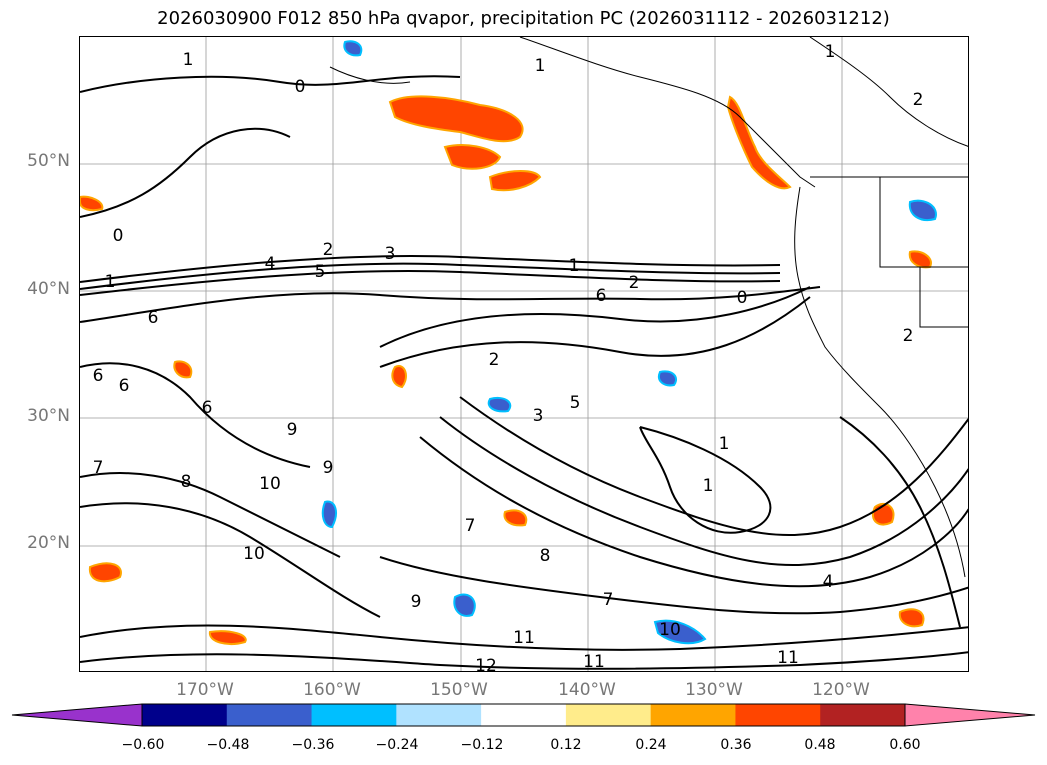 This screenshot has width=1047, height=765. I want to click on lon-label-150w: 150°W, so click(459, 690).